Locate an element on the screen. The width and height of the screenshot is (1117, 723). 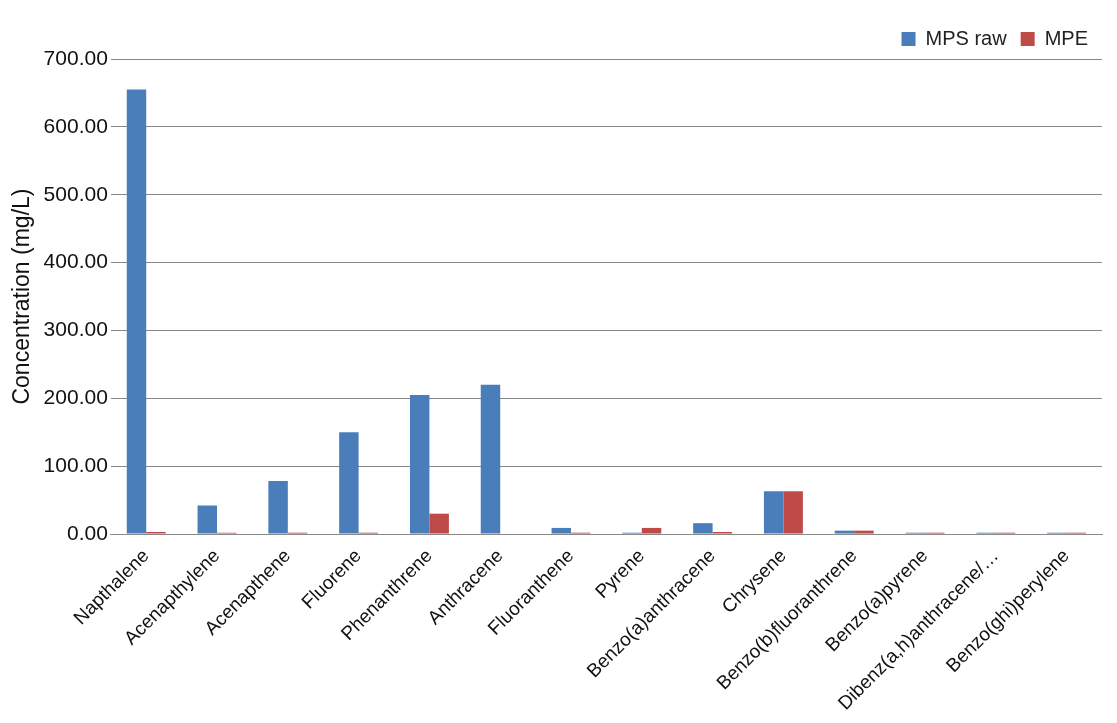
y-tick-label: 0.00 is located at coordinates (87, 532).